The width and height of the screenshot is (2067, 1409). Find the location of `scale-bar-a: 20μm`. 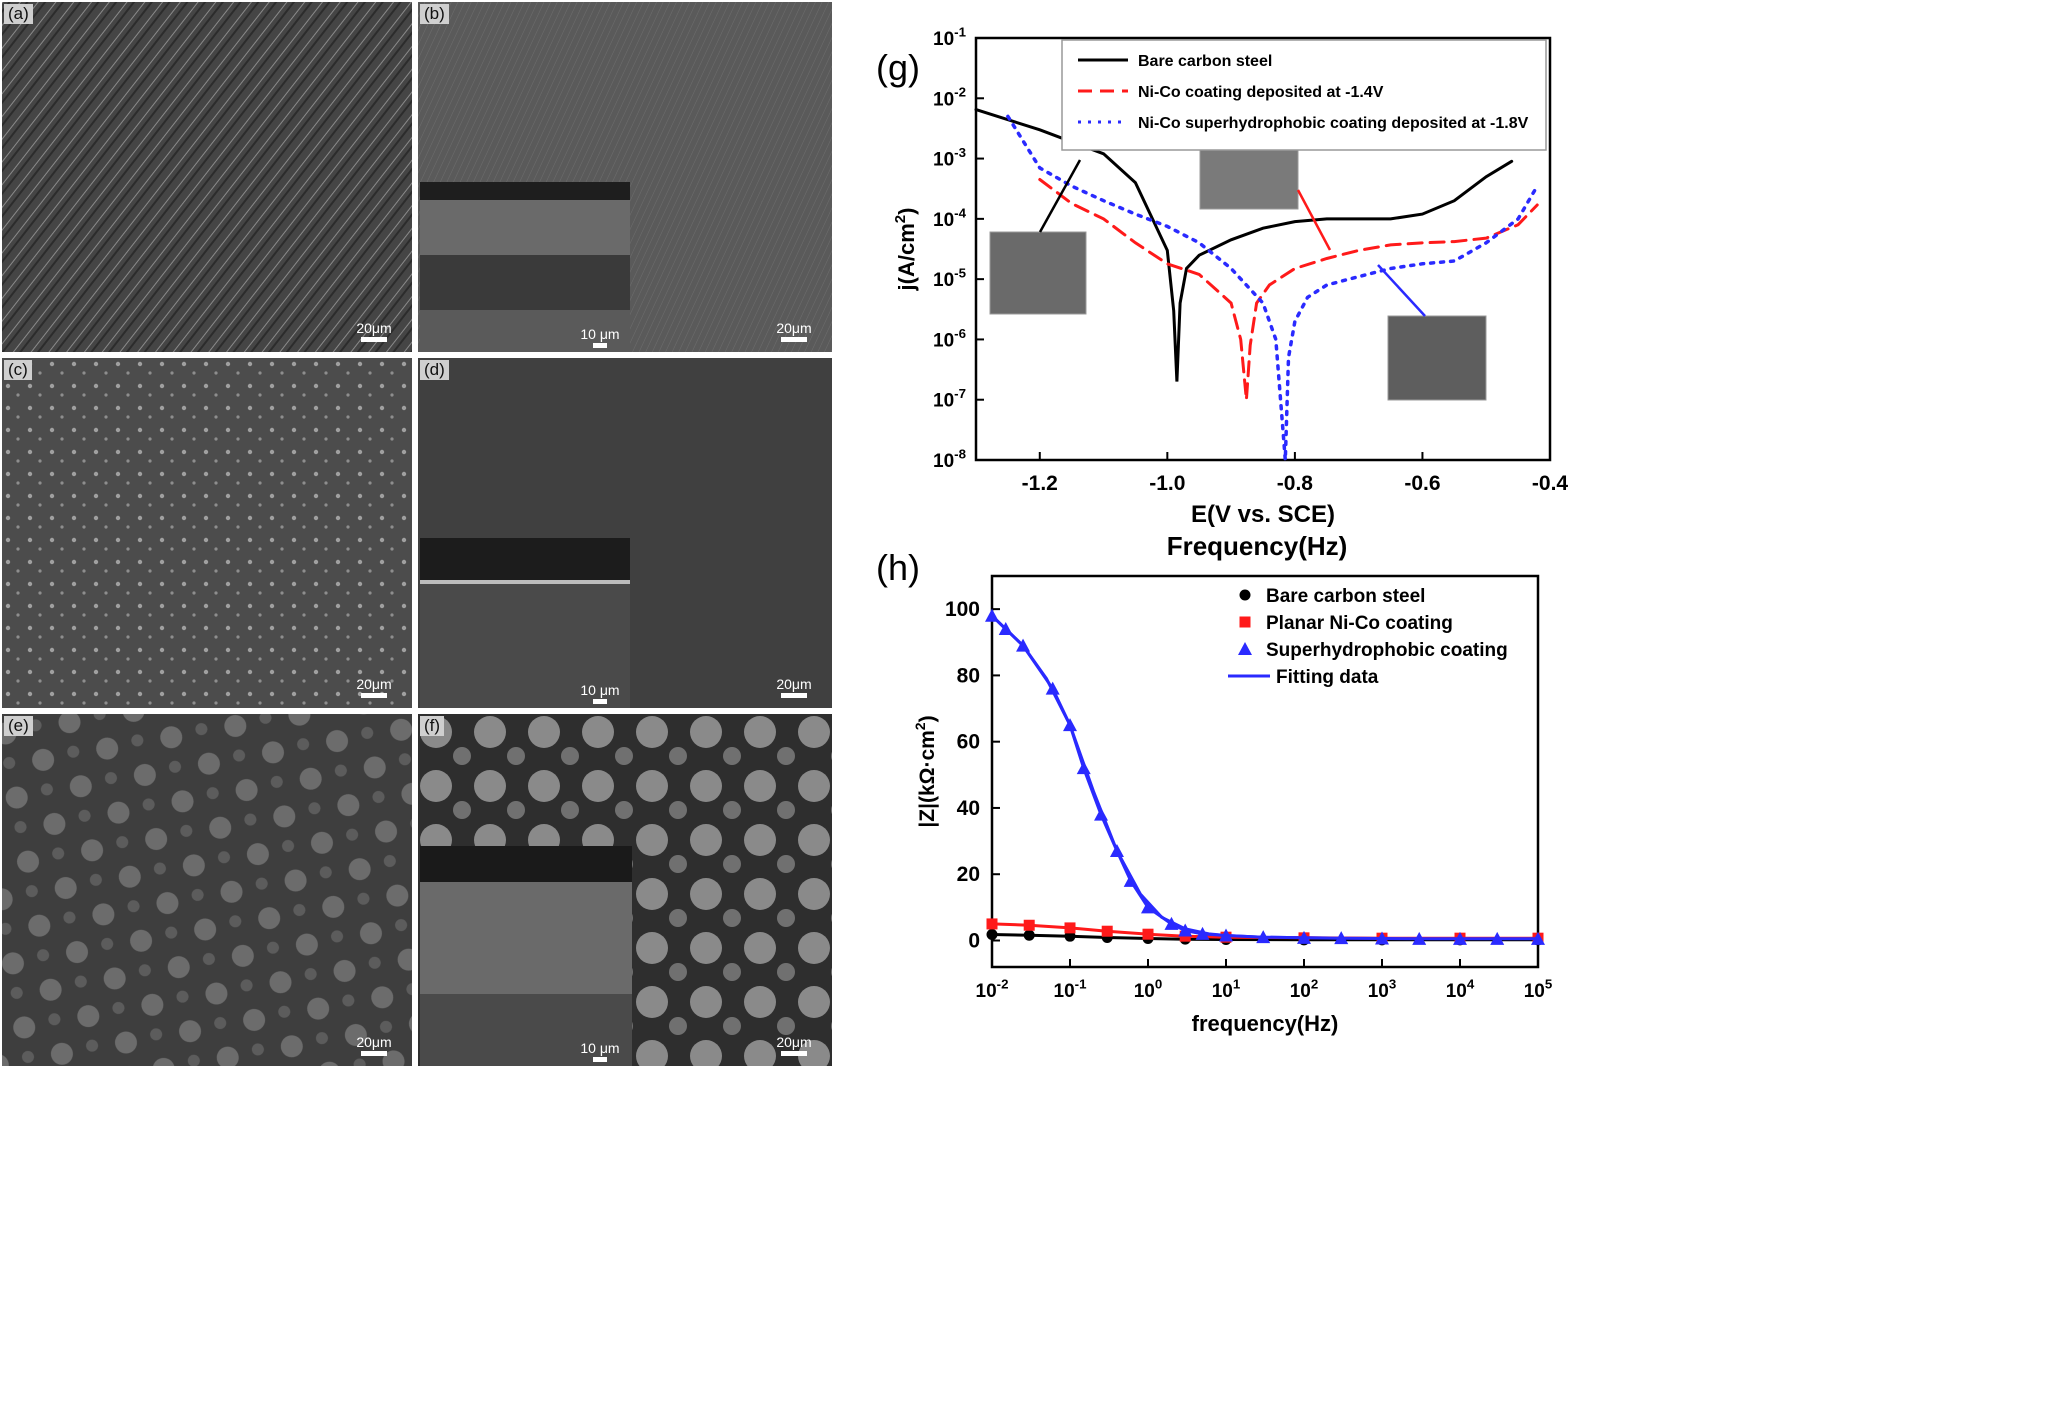

scale-bar-a: 20μm is located at coordinates (374, 331).